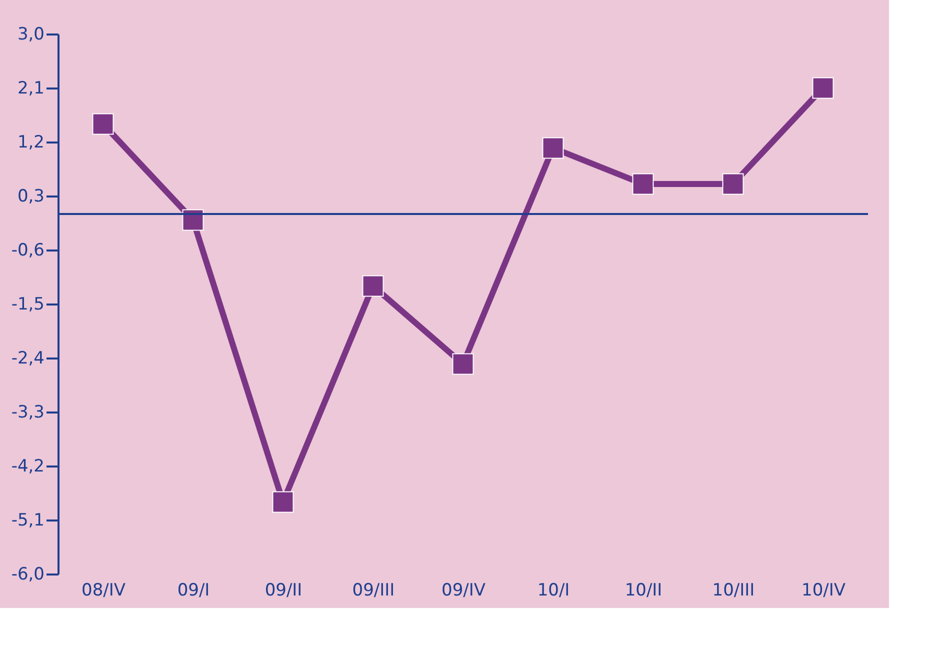  I want to click on x-tick-label: 10/II, so click(643, 590).